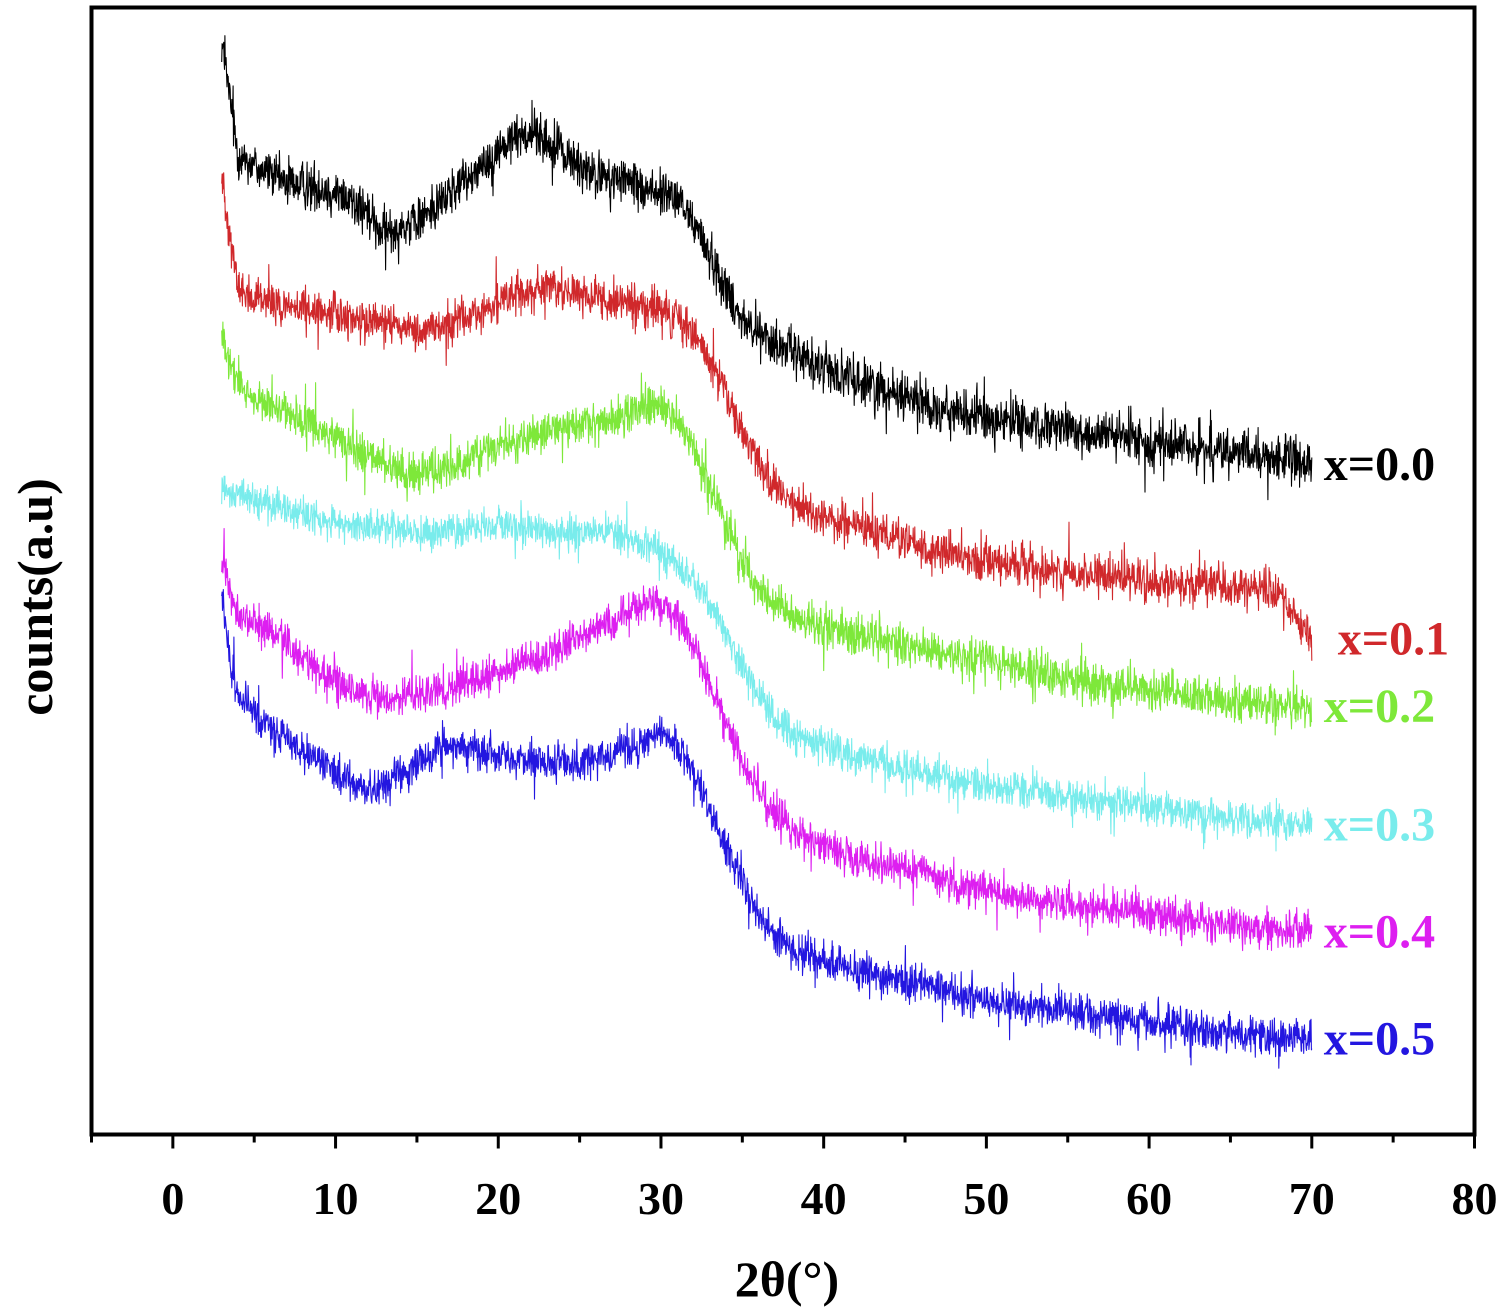 The image size is (1508, 1314). Describe the element at coordinates (1386, 752) in the screenshot. I see `series-labels: x=0.0 x=0.1 x=0.2 x=0.3 x=0.4 x=0.5` at that location.